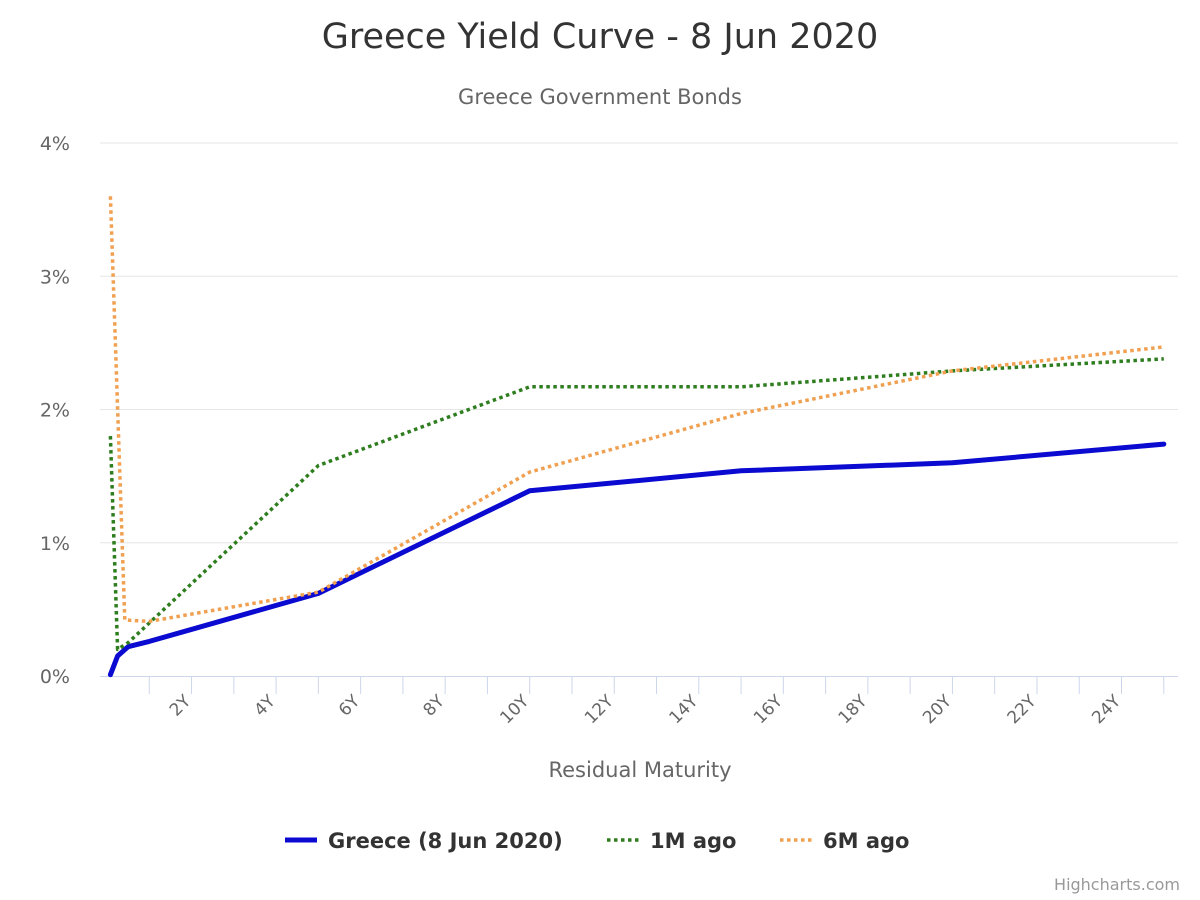  What do you see at coordinates (1106, 709) in the screenshot?
I see `x-tick-label: 24Y` at bounding box center [1106, 709].